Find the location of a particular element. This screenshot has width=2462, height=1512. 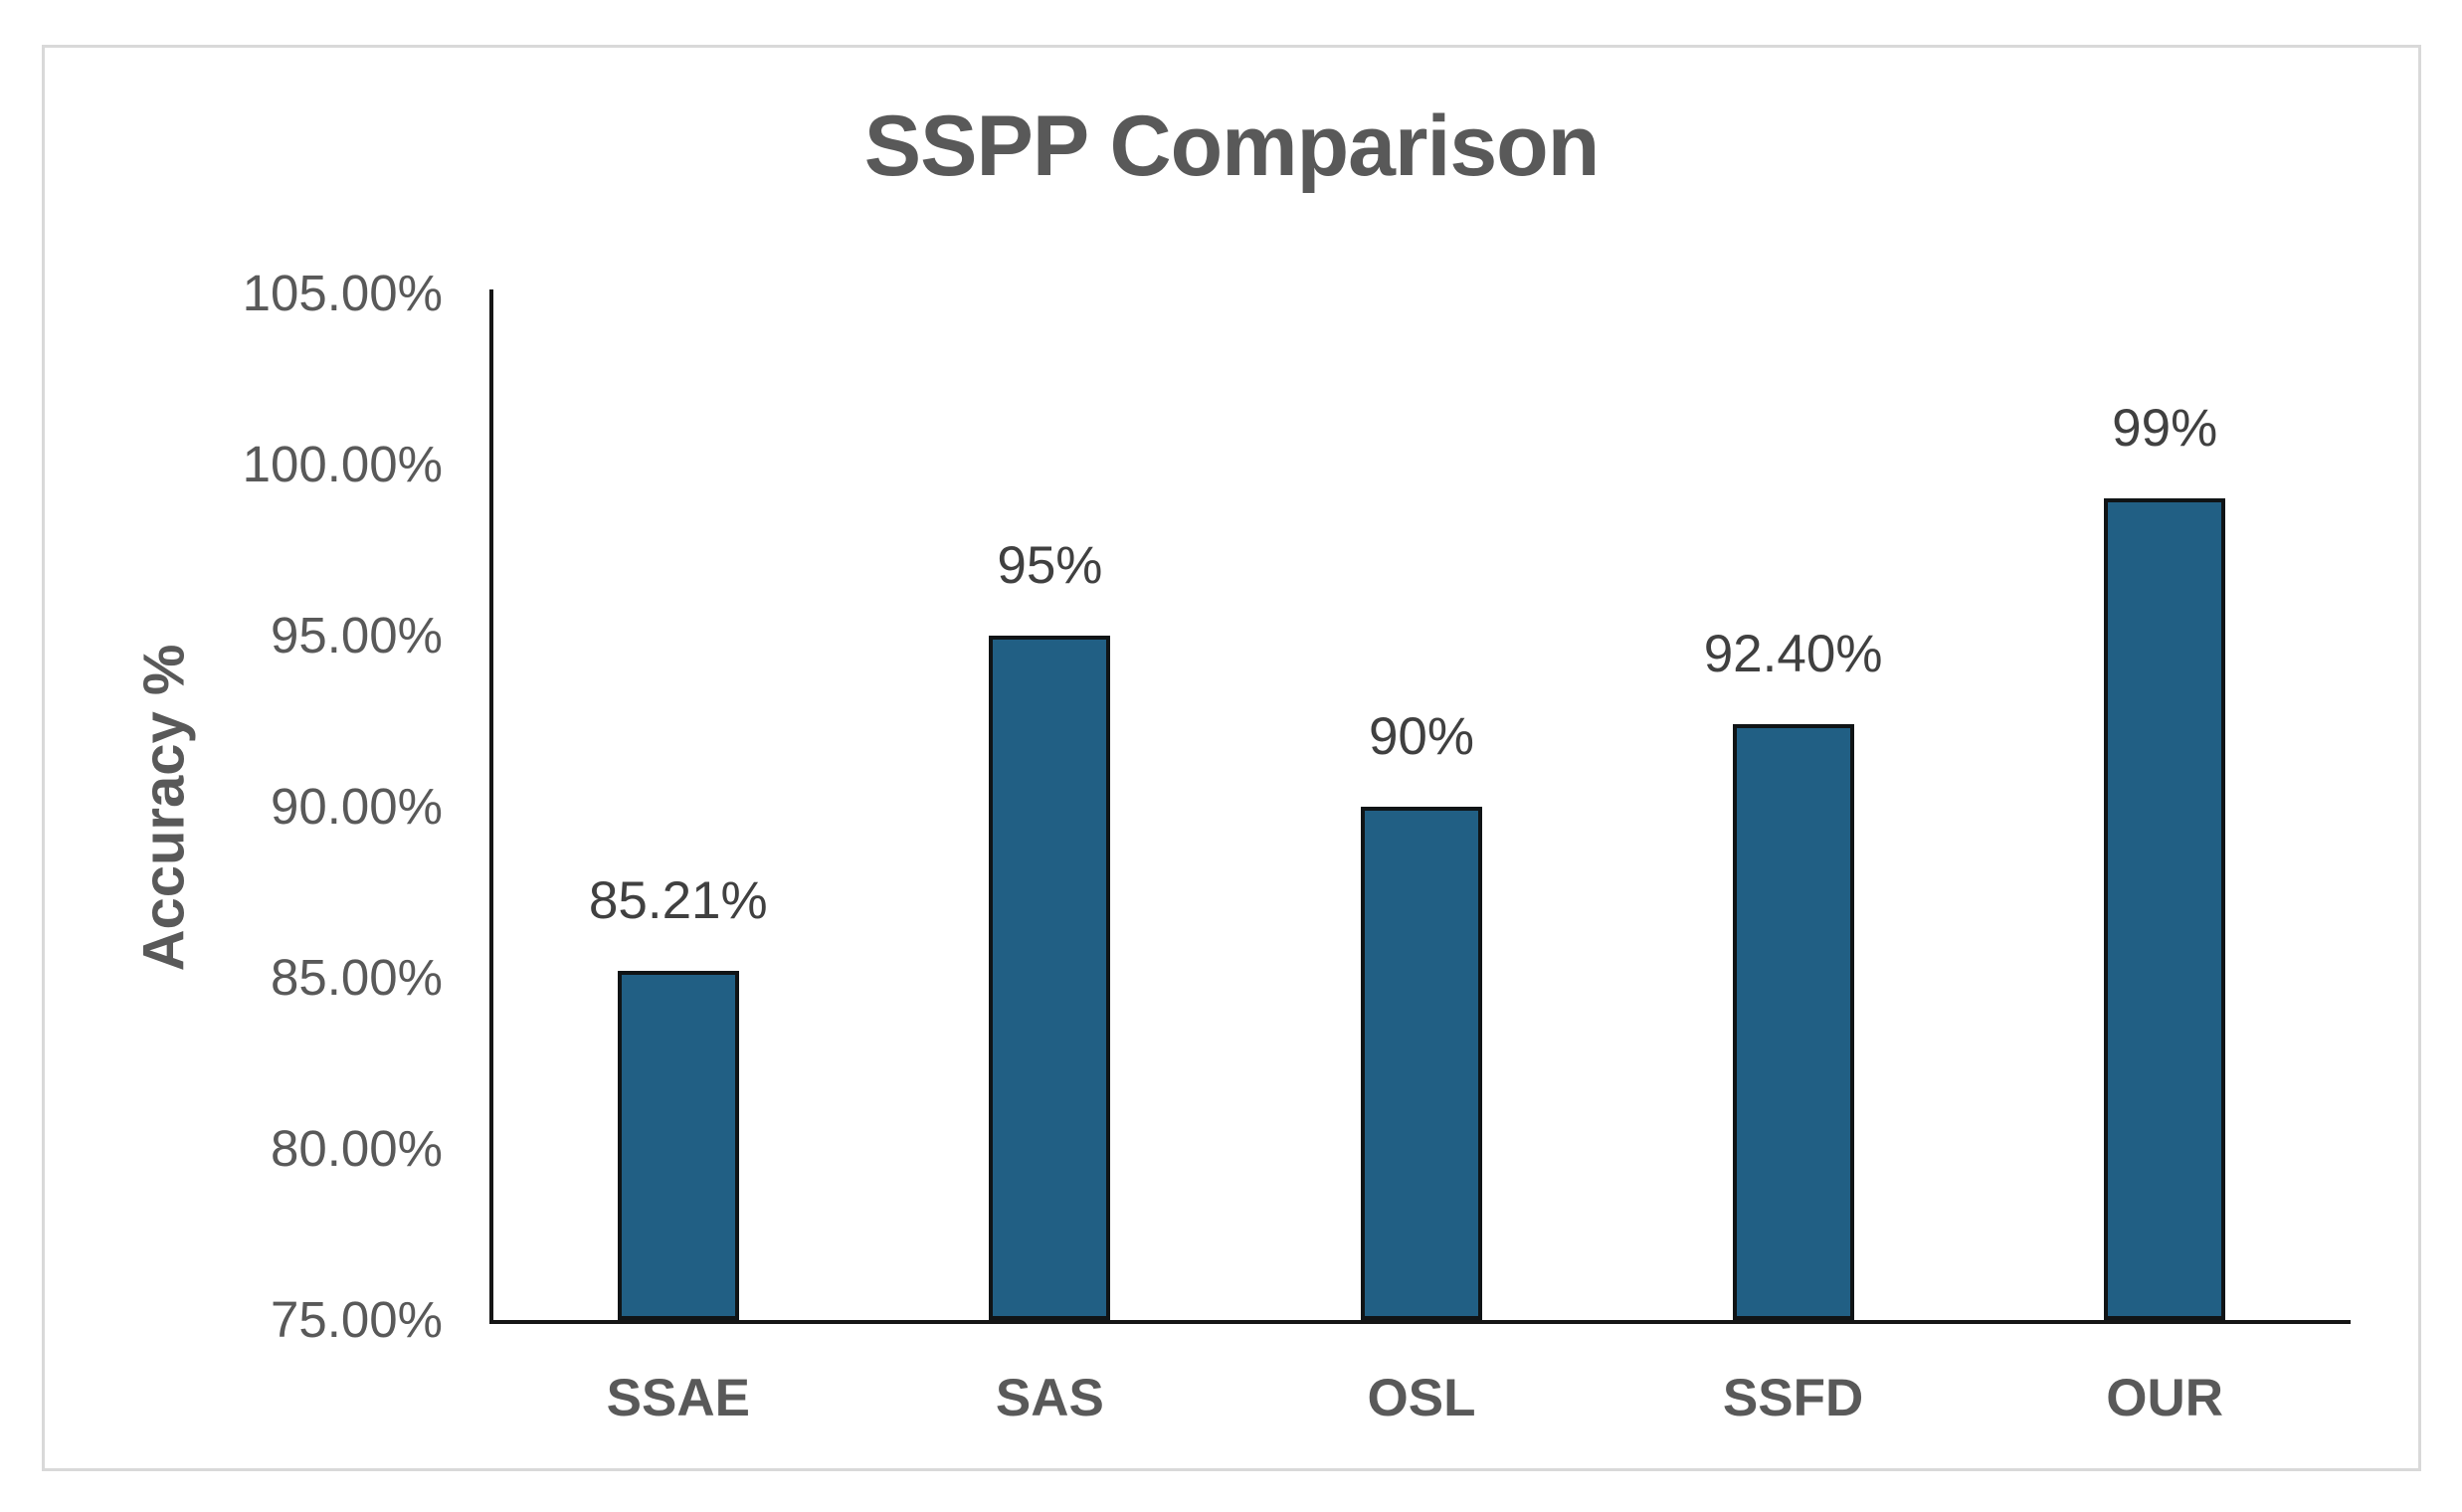

bar-osl is located at coordinates (1421, 1063).